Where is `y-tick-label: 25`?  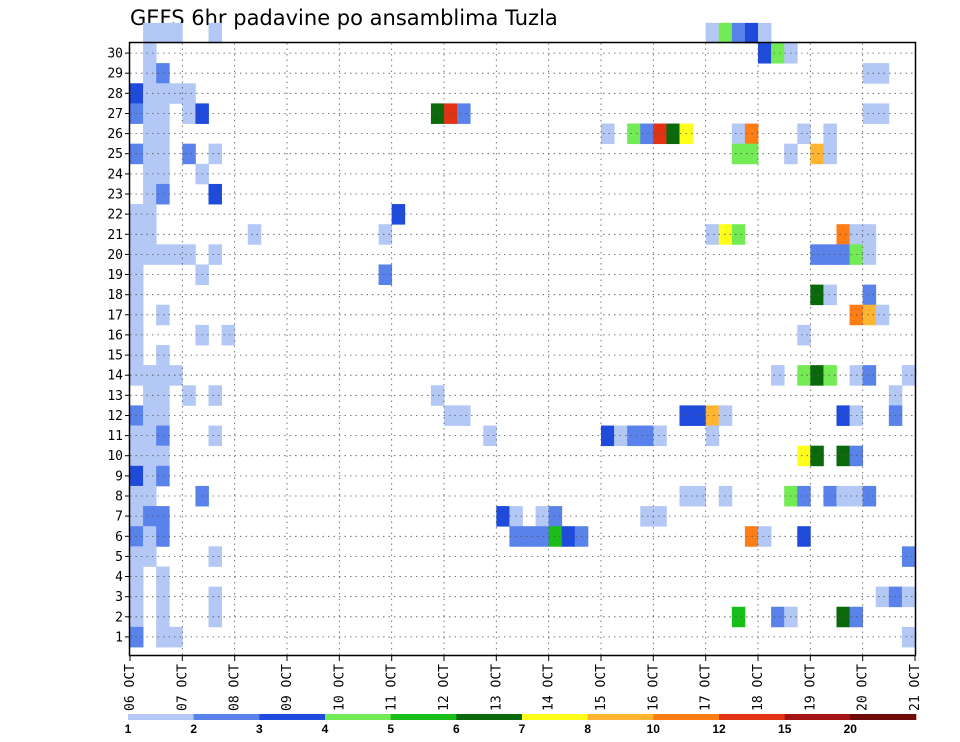
y-tick-label: 25 is located at coordinates (115, 154).